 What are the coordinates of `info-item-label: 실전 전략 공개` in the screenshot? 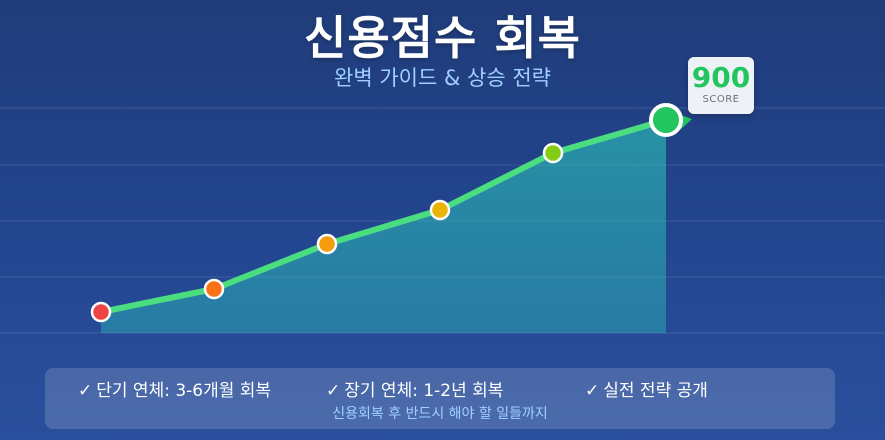 It's located at (655, 391).